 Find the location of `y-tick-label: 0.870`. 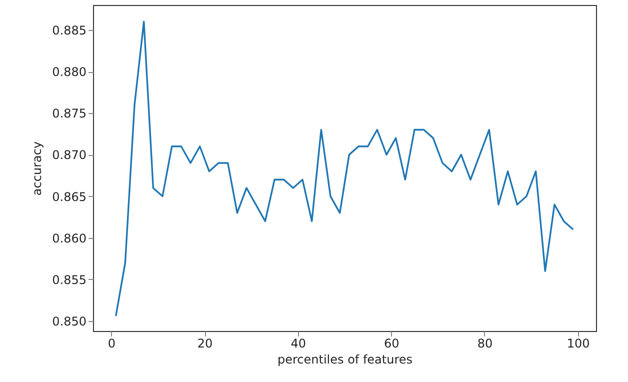

y-tick-label: 0.870 is located at coordinates (69, 155).